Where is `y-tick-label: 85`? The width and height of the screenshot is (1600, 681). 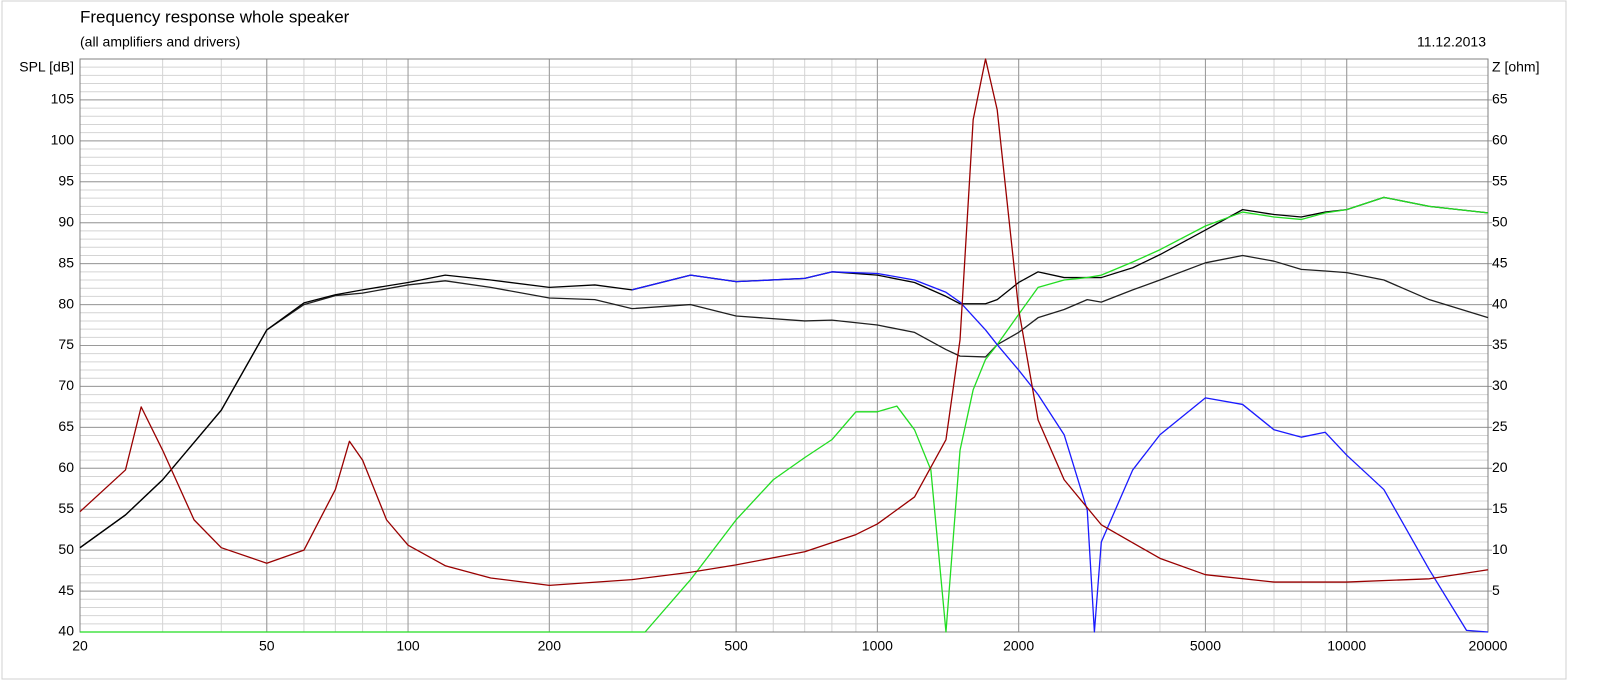 y-tick-label: 85 is located at coordinates (66, 262).